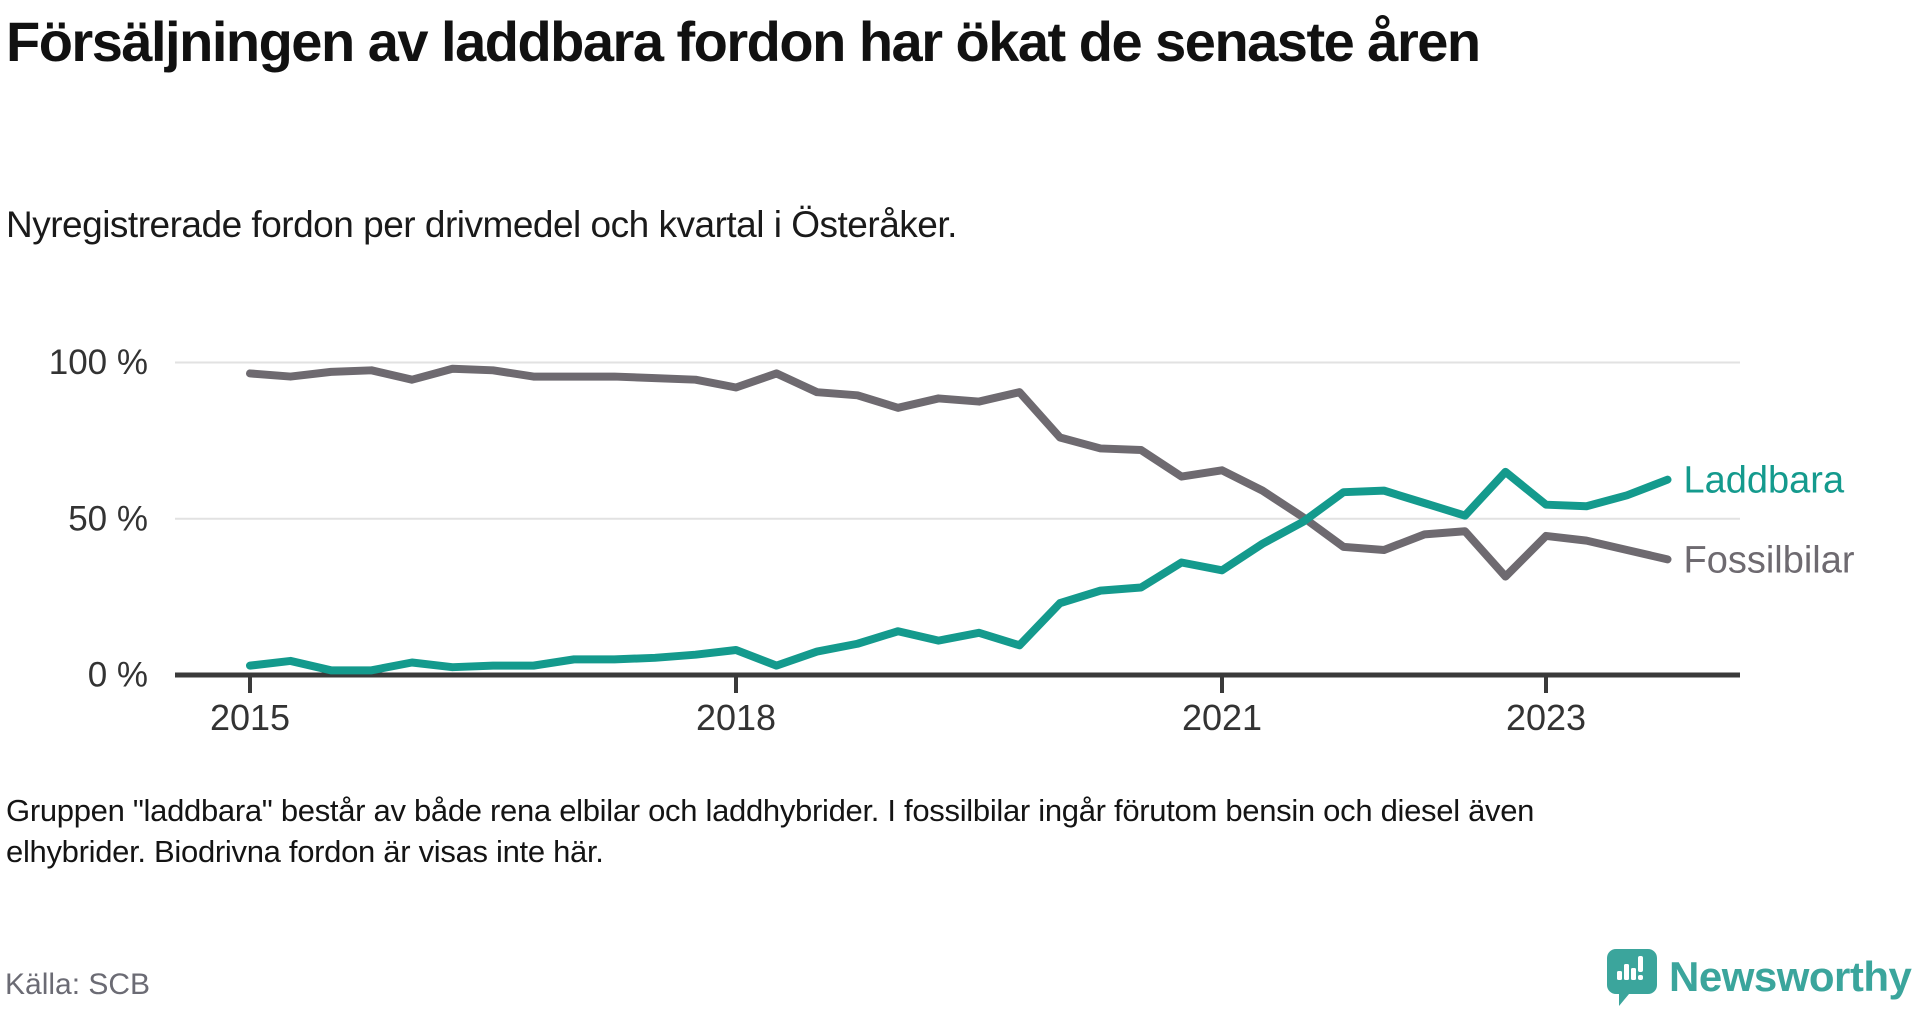  What do you see at coordinates (1546, 717) in the screenshot?
I see `x-tick-label: 2023` at bounding box center [1546, 717].